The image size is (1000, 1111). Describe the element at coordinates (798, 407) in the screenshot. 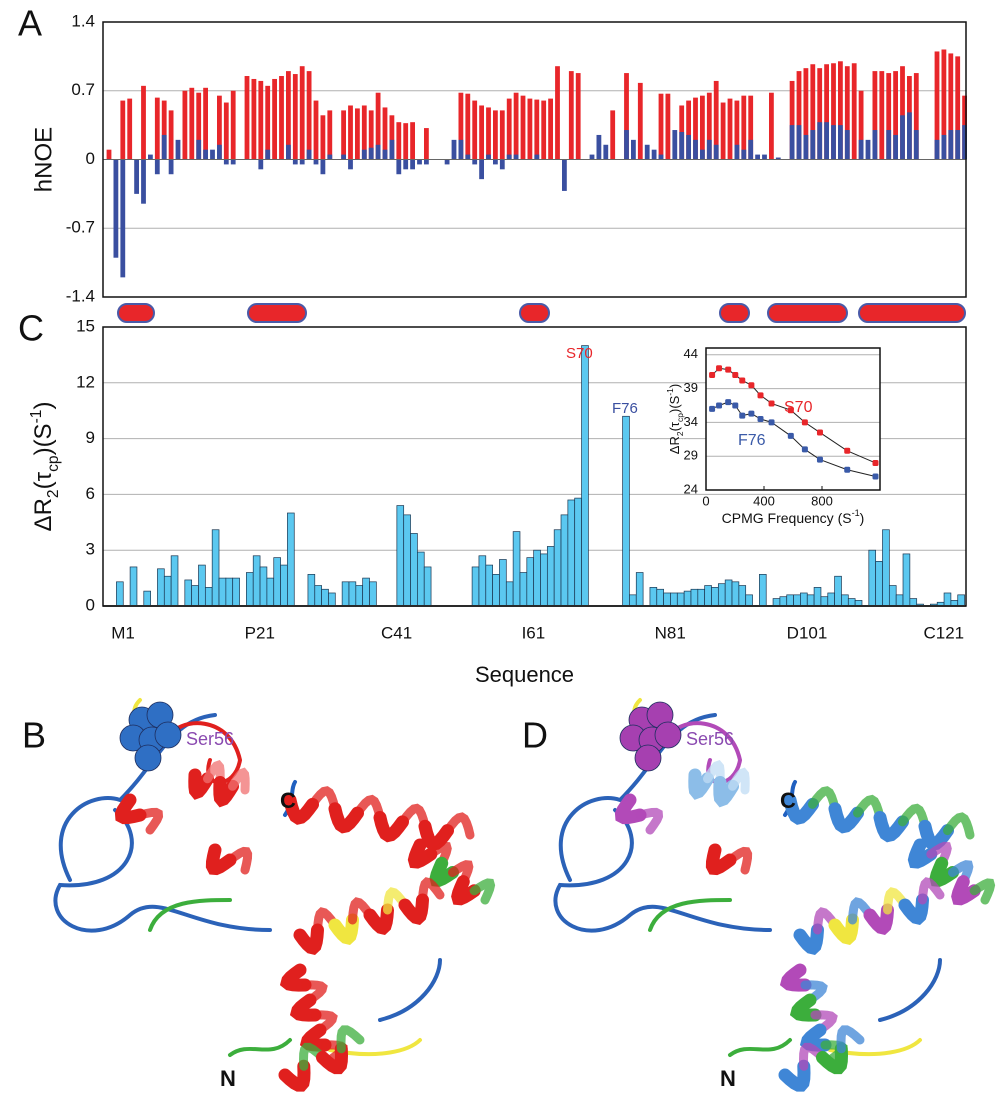

I see `series-label: S70` at that location.